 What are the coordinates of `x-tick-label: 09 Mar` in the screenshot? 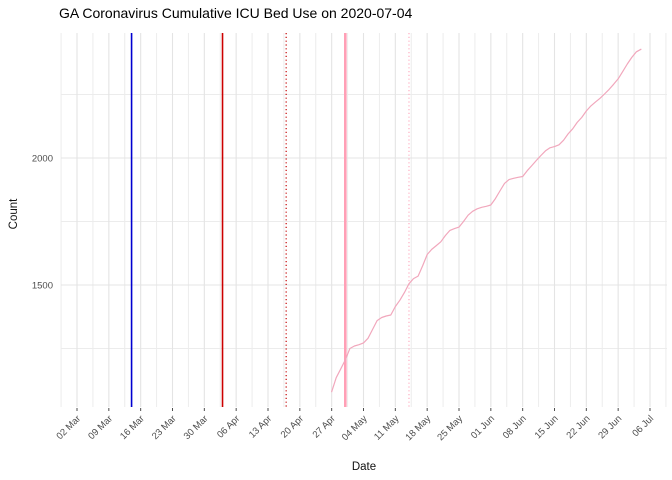 It's located at (100, 427).